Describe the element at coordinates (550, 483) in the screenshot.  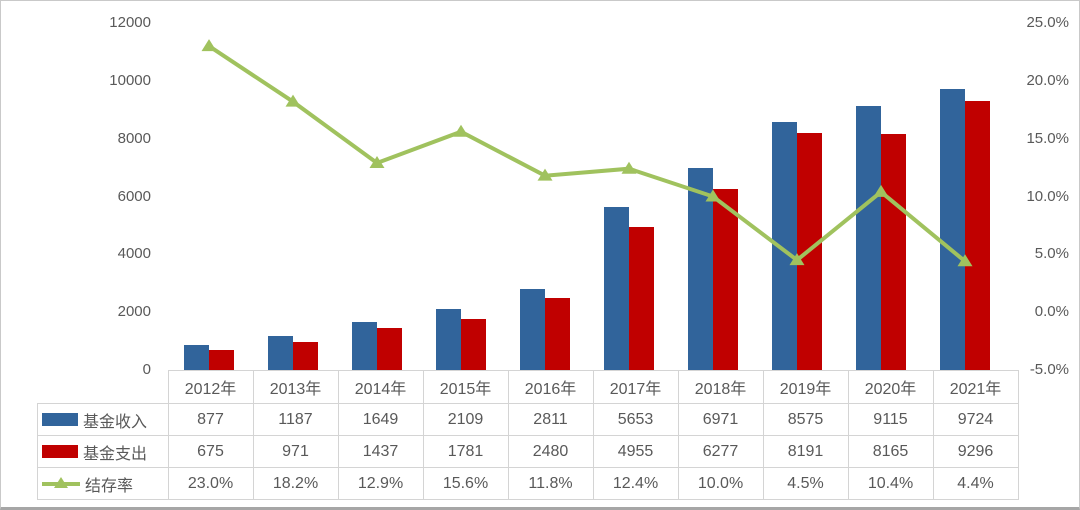
I see `table-cell: 11.8%` at that location.